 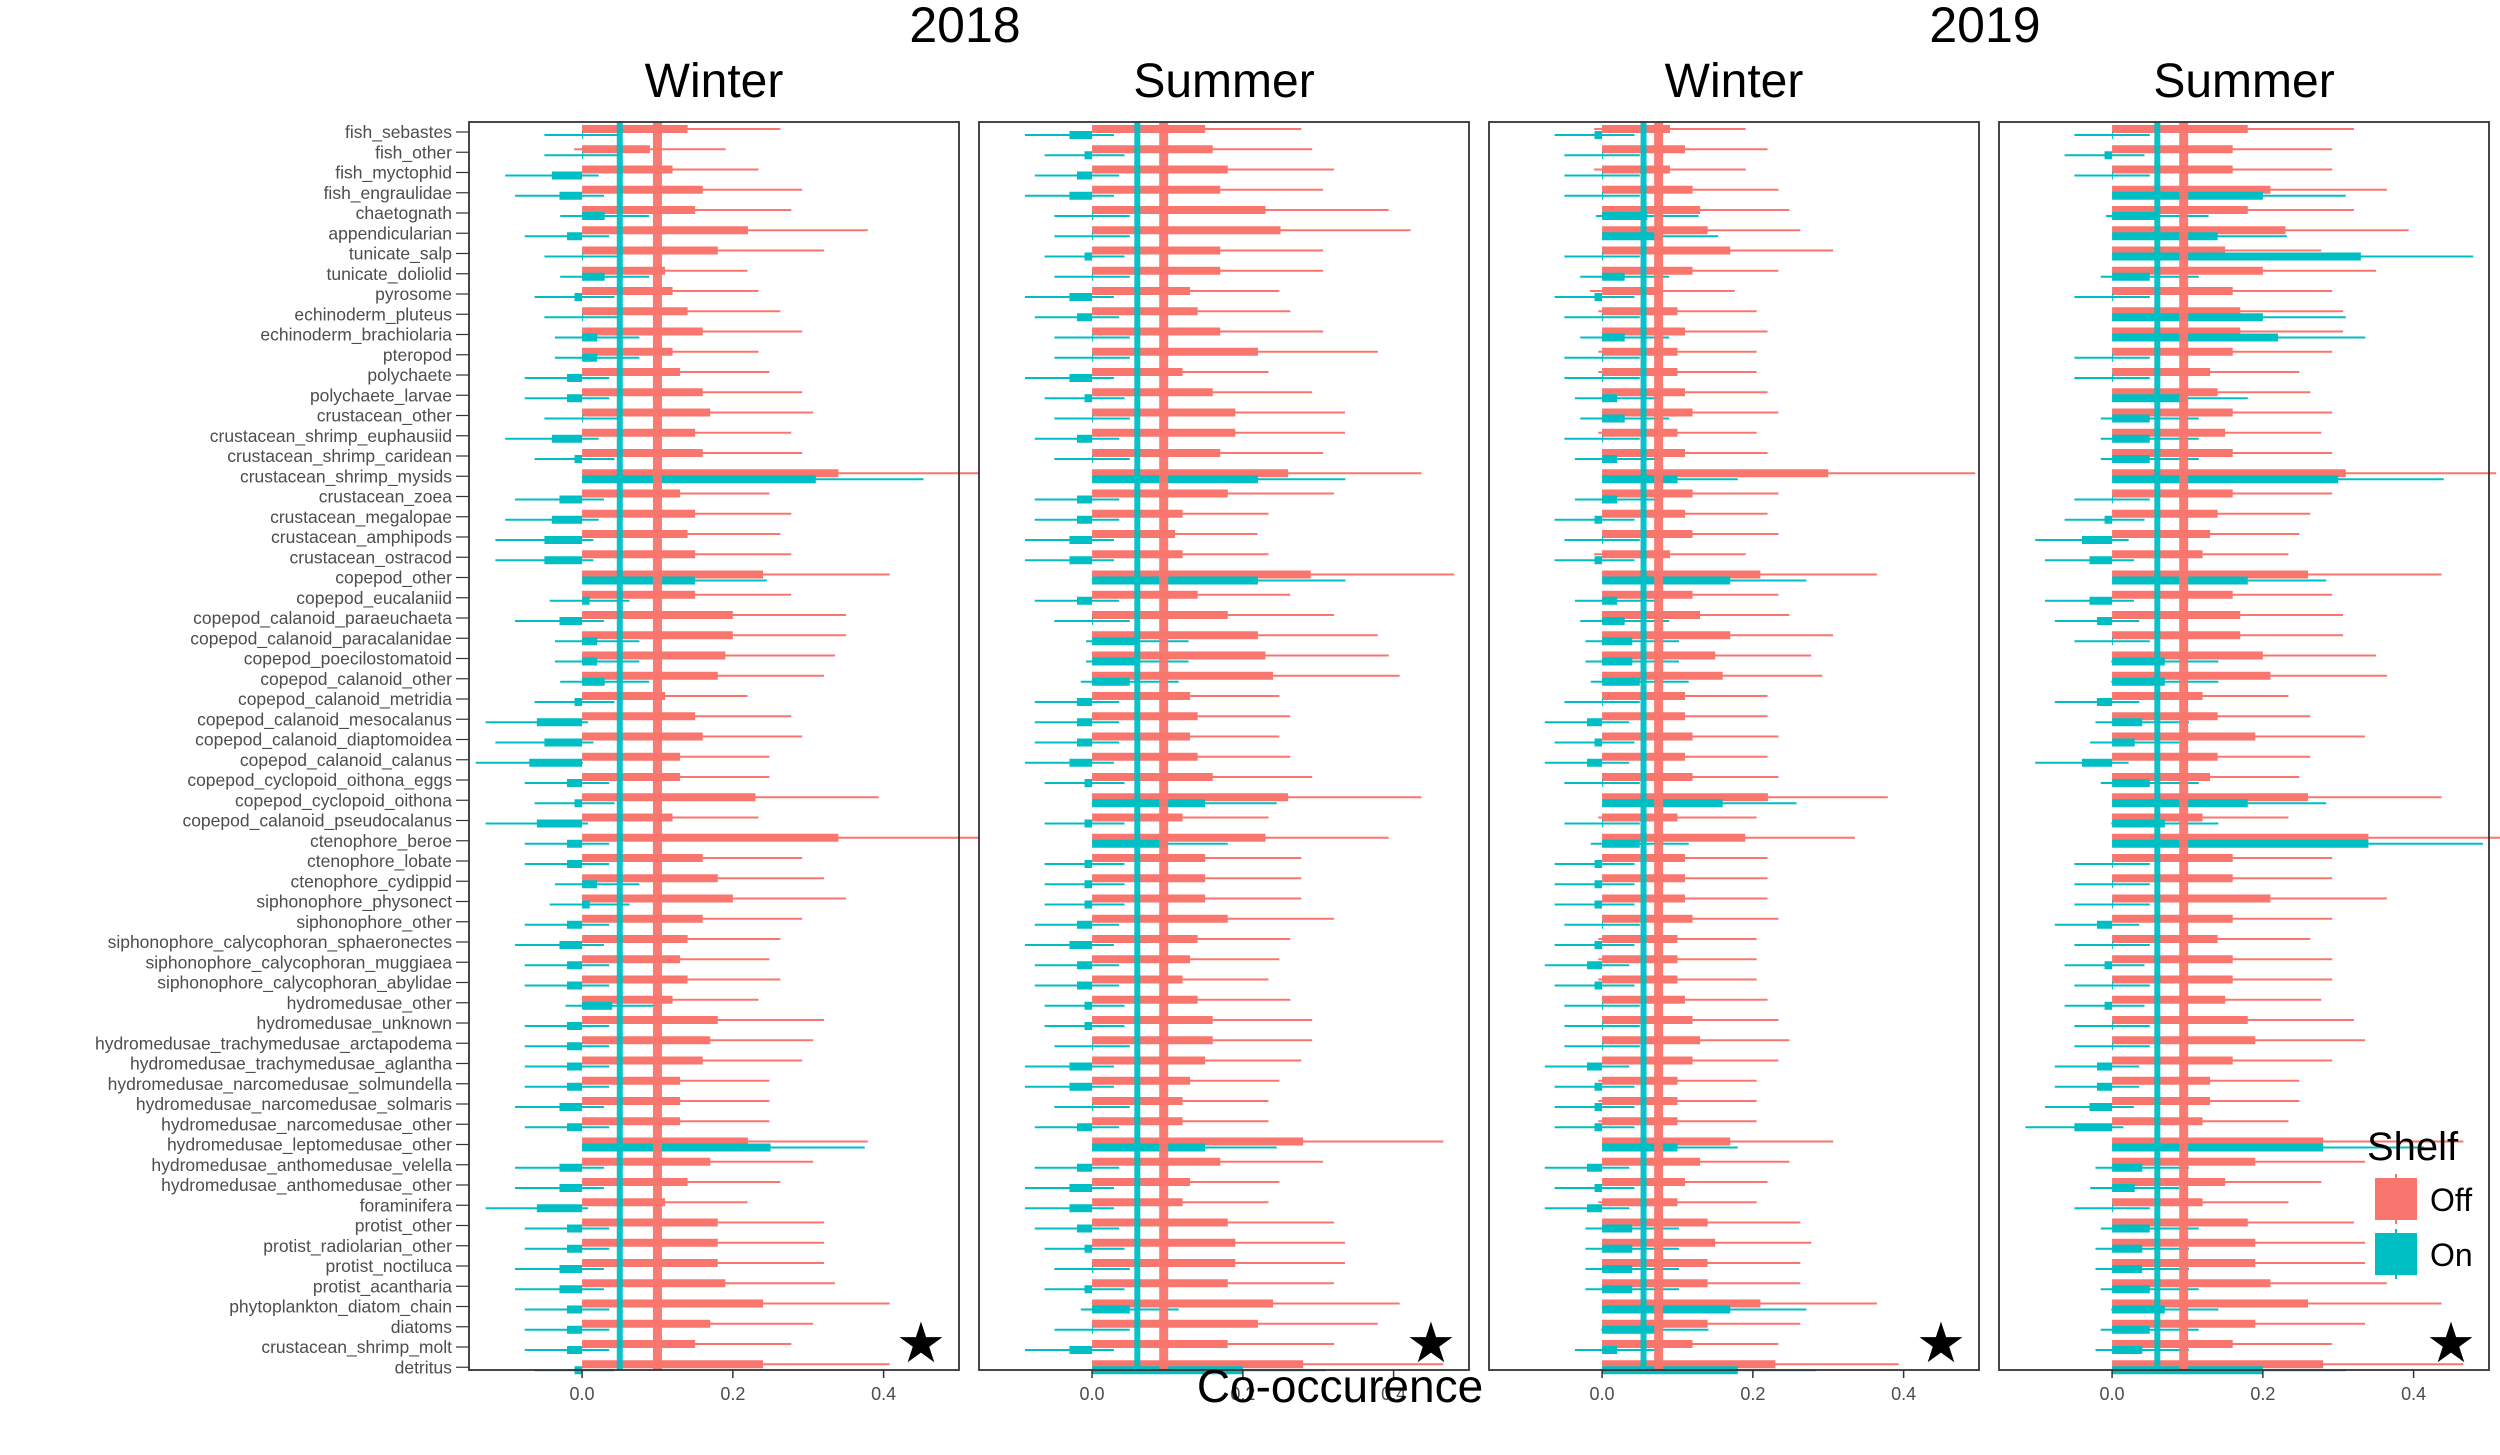 I want to click on category-label: copepod_eucalaniid, so click(x=374, y=598).